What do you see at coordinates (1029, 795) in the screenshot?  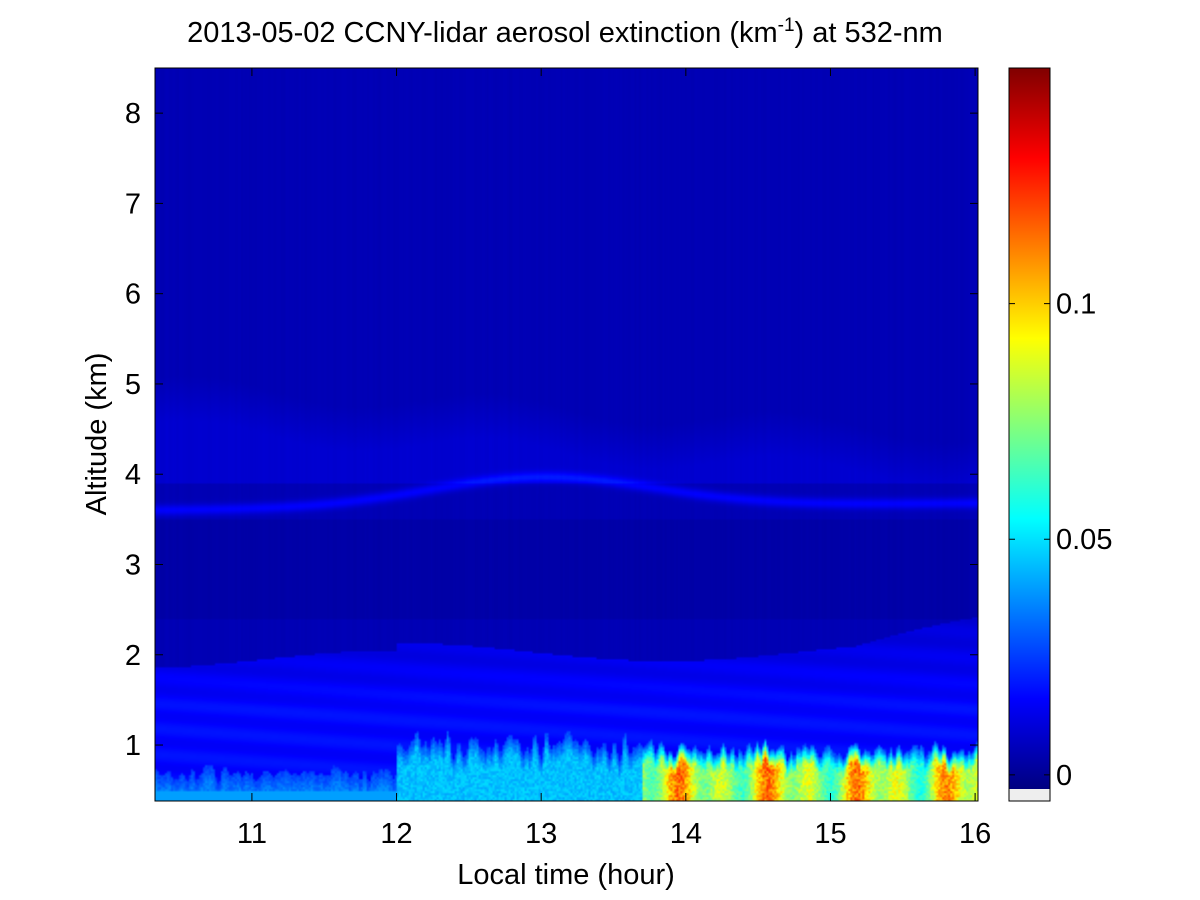 I see `colorbar-nan-swatch` at bounding box center [1029, 795].